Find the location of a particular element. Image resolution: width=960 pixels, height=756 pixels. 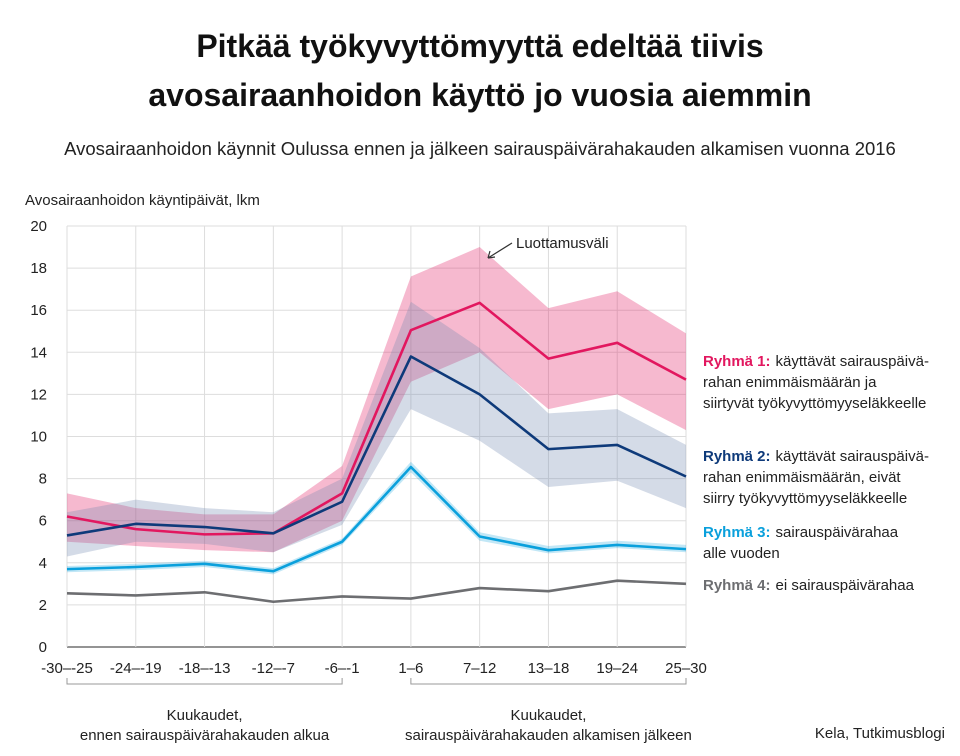

x-tick-label: 13–18 is located at coordinates (549, 668).